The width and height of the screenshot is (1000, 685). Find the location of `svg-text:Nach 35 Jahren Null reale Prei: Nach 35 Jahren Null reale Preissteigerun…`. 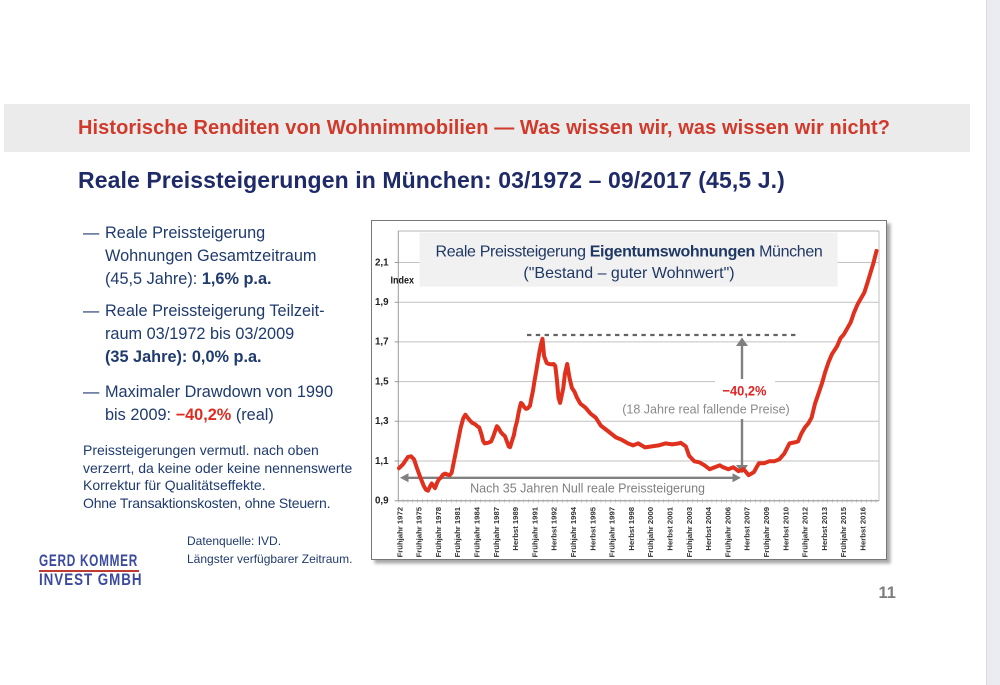

svg-text:Nach 35 Jahren Null reale Prei: Nach 35 Jahren Null reale Preissteigerun… is located at coordinates (587, 489).